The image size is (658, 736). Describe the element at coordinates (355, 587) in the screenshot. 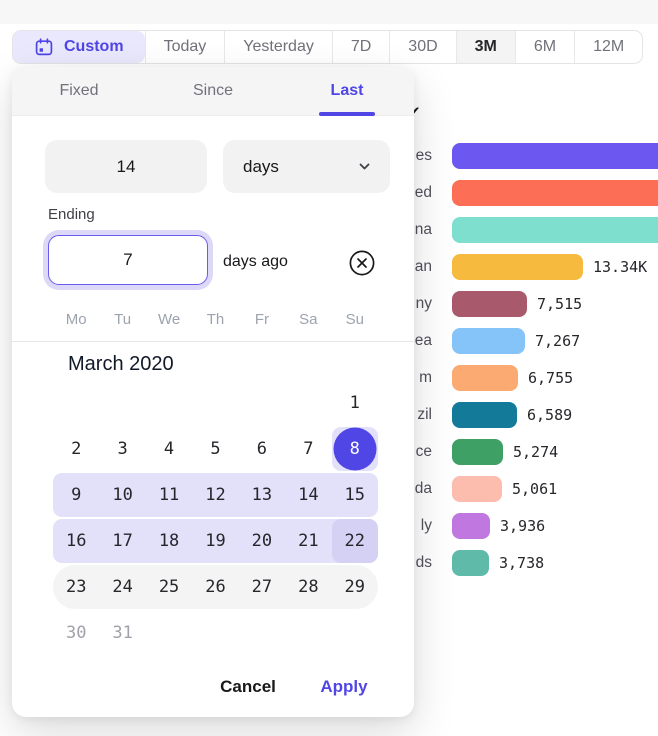

I see `day-29: 29` at that location.